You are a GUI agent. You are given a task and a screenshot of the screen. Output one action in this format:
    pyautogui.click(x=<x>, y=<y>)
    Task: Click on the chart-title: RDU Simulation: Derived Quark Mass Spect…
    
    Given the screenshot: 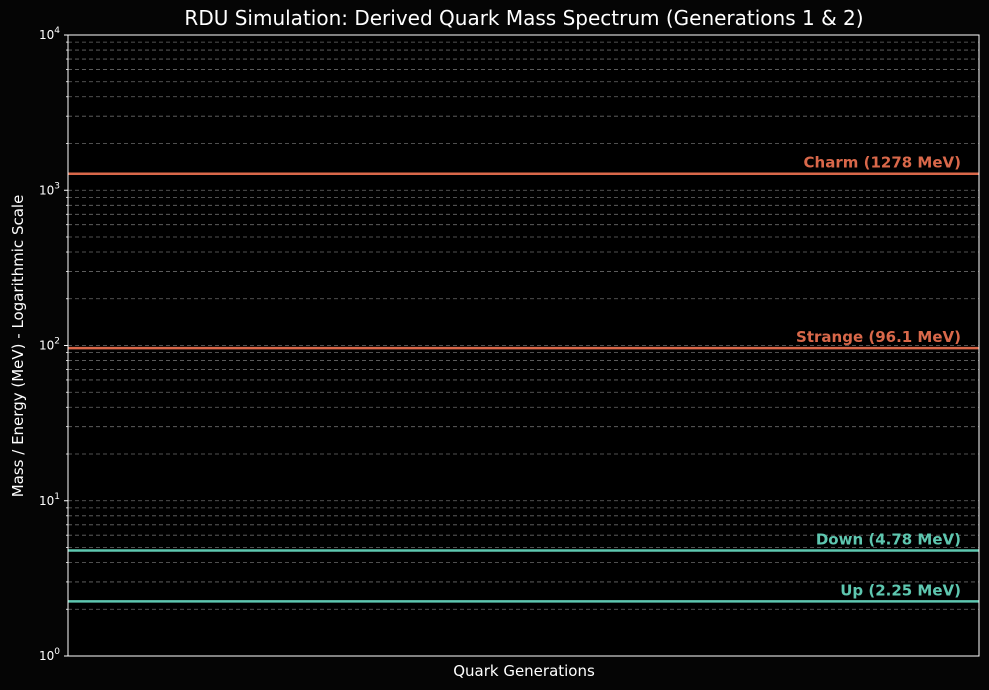 What is the action you would take?
    pyautogui.click(x=523, y=18)
    